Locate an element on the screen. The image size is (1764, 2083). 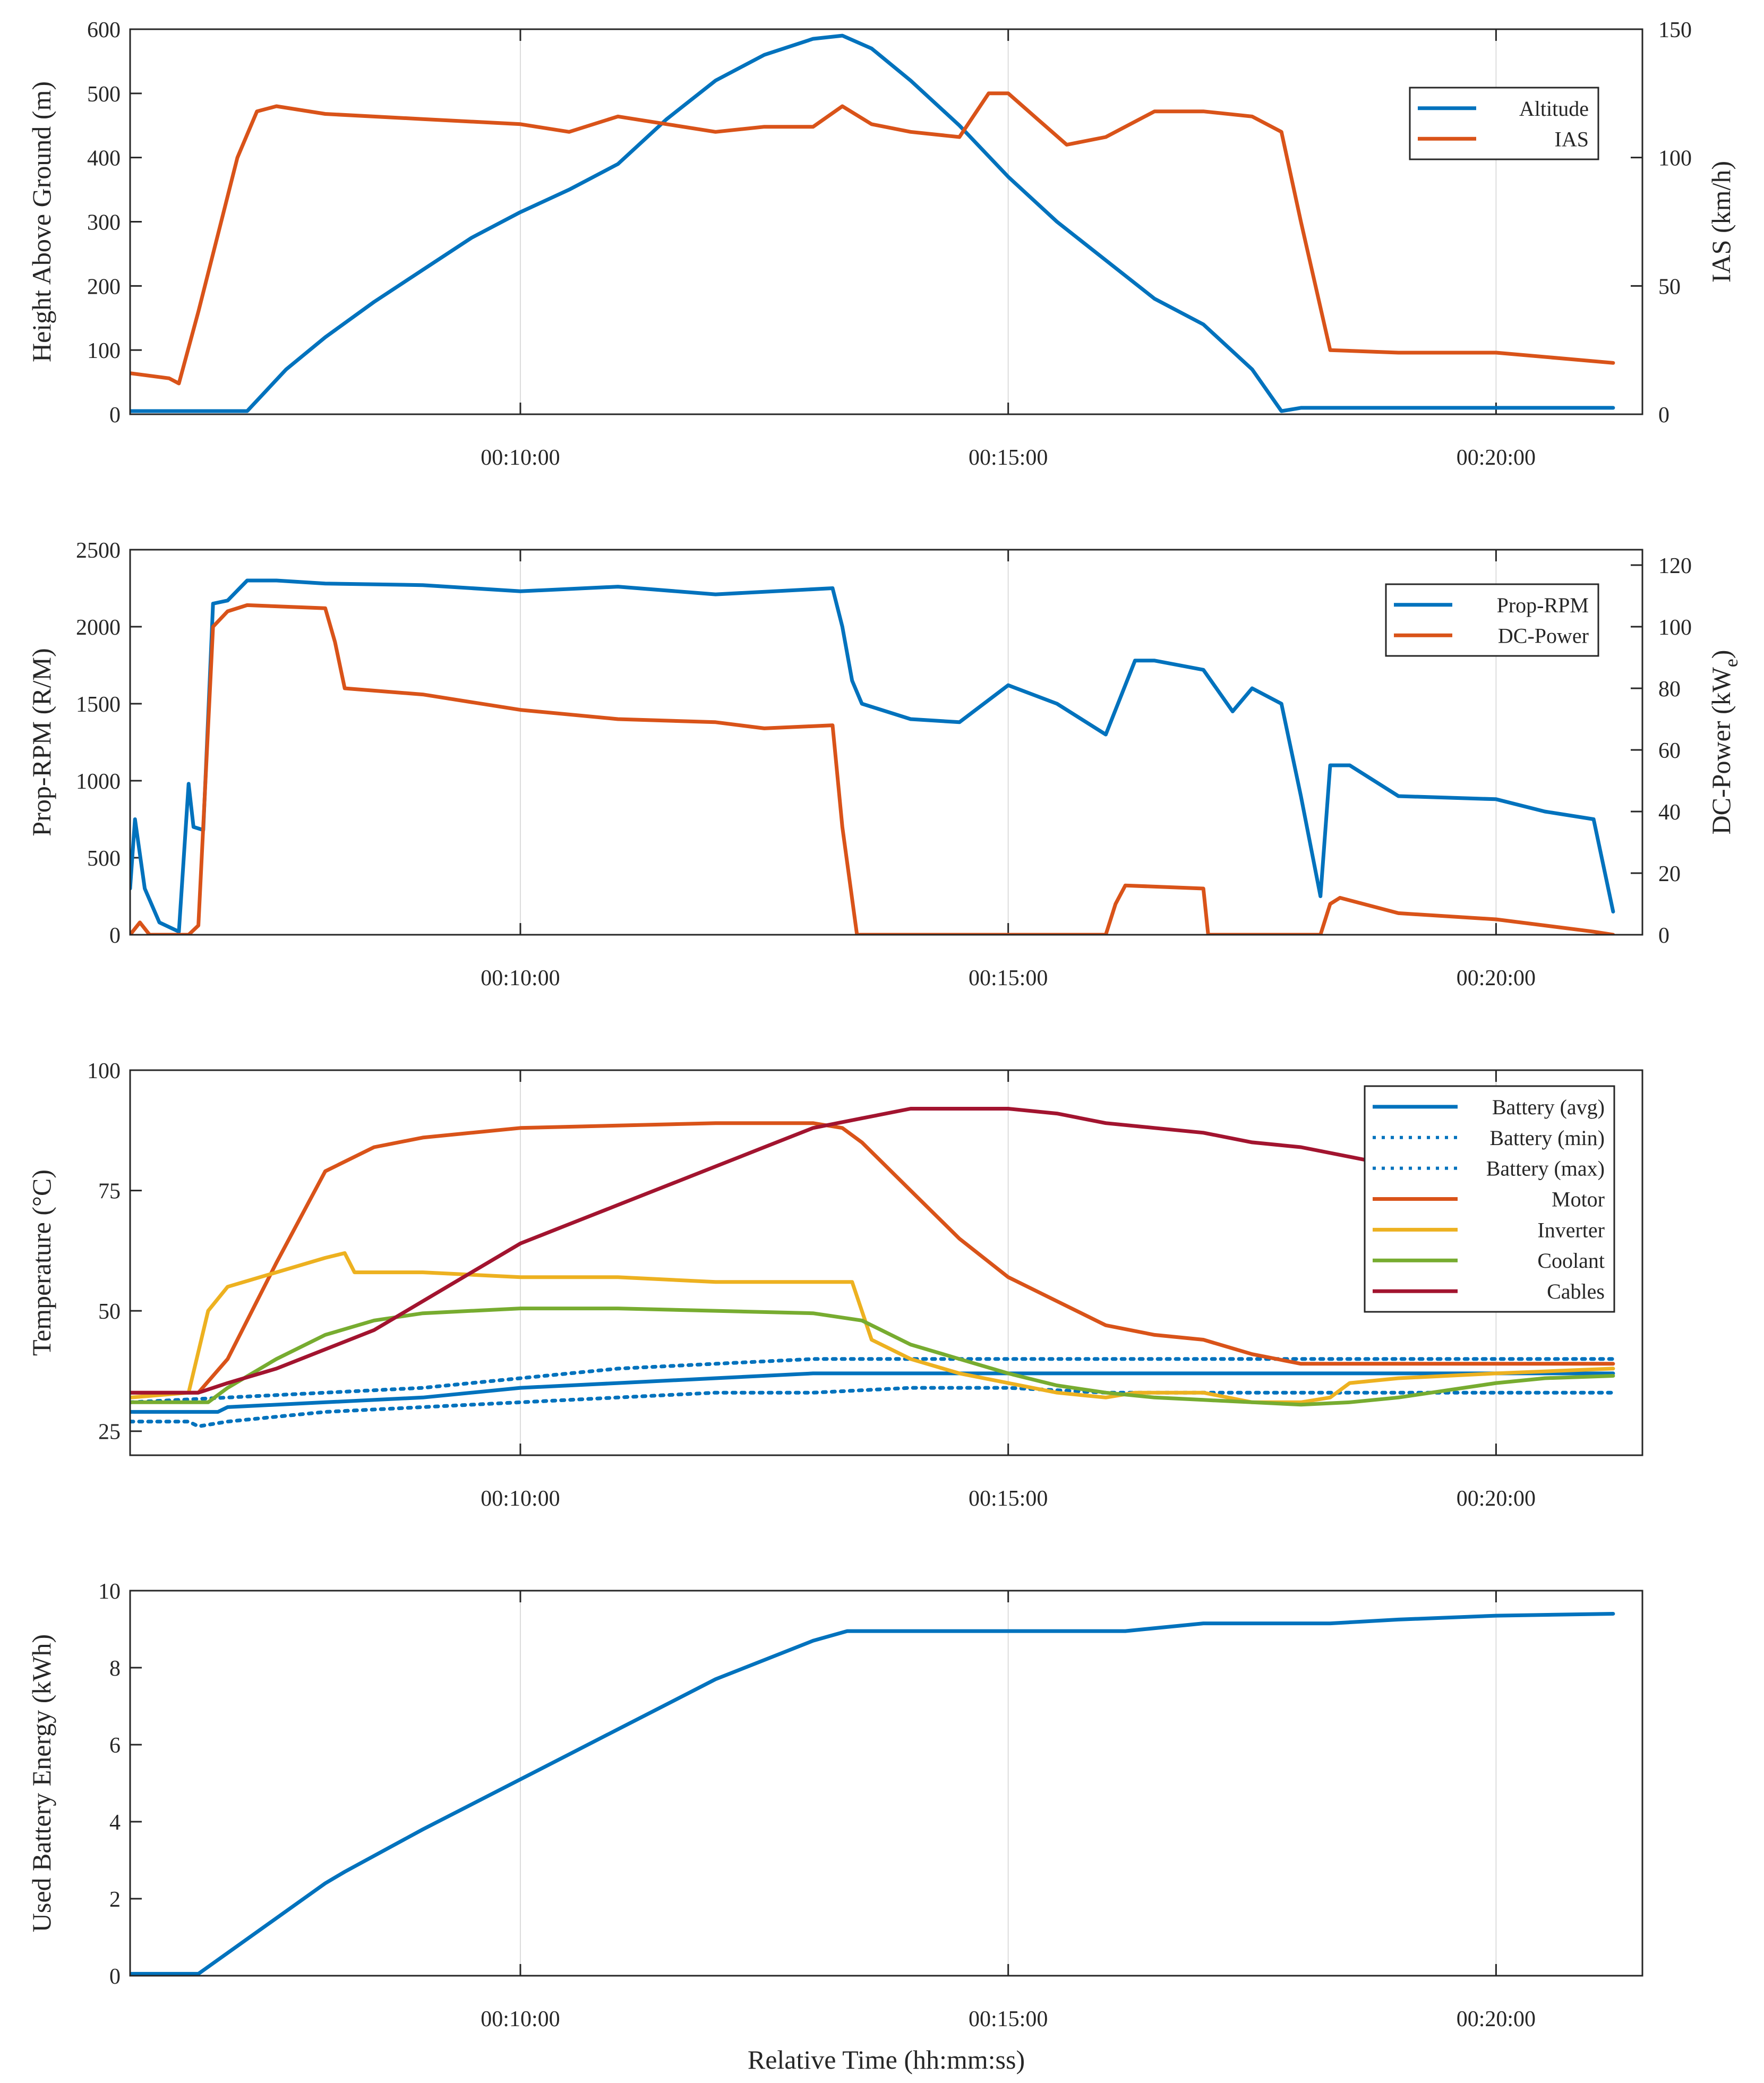
series-line-battery-max is located at coordinates (872, 1381).